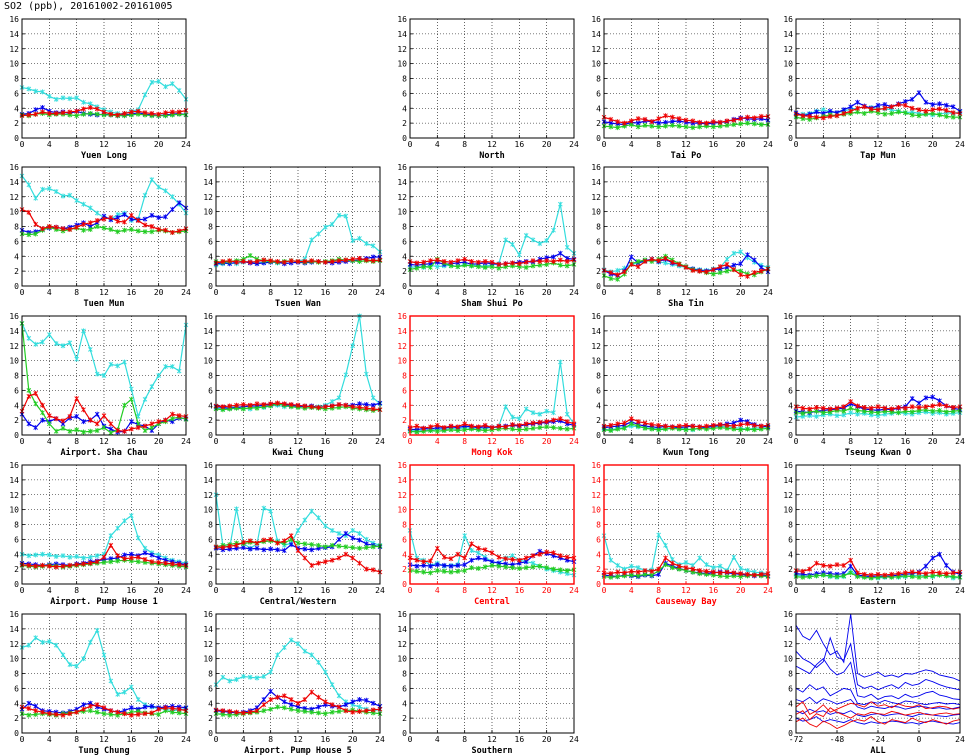  What do you see at coordinates (104, 452) in the screenshot?
I see `station-title: Airport. Sha Chau` at bounding box center [104, 452].